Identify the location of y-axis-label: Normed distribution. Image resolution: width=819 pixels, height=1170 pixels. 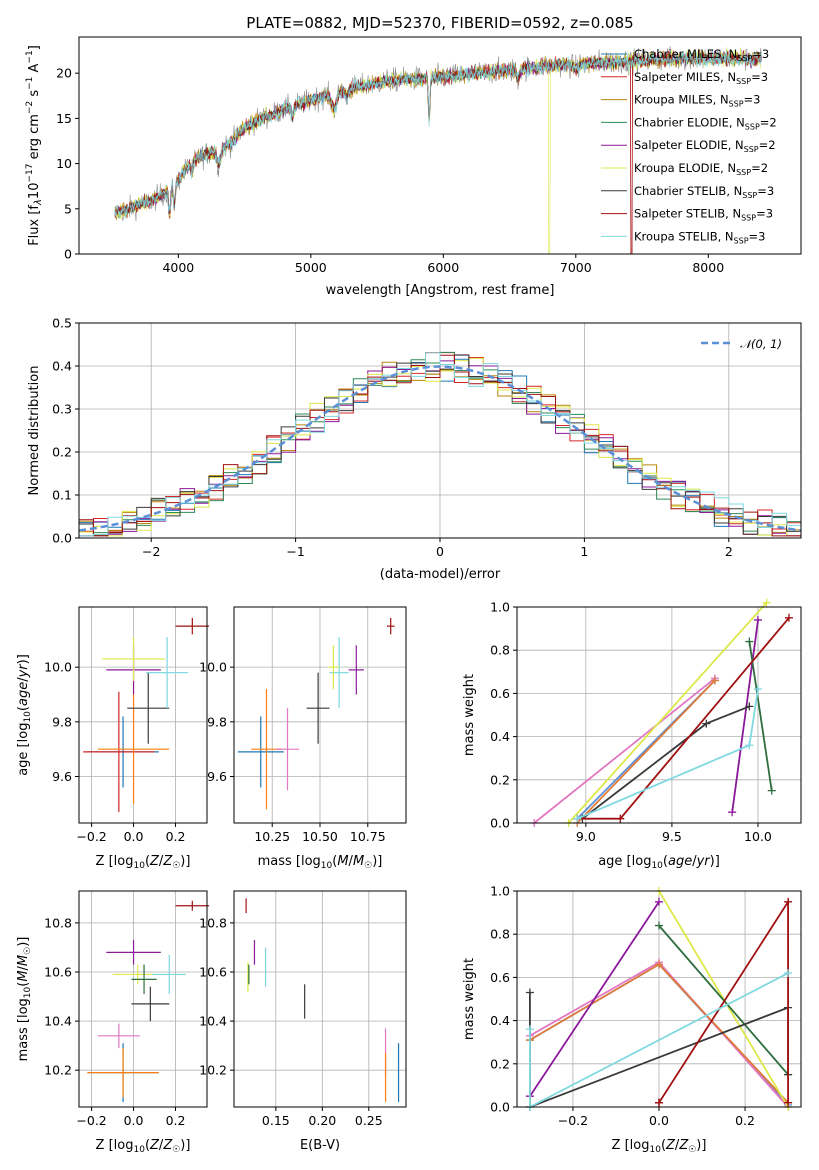
(34, 431).